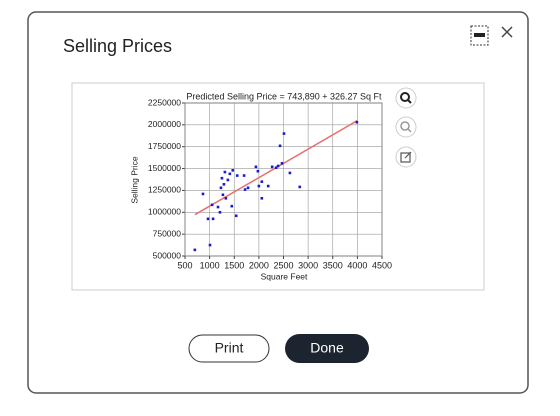 The height and width of the screenshot is (416, 560). Describe the element at coordinates (284, 276) in the screenshot. I see `x-axis-label: Square Feet` at that location.